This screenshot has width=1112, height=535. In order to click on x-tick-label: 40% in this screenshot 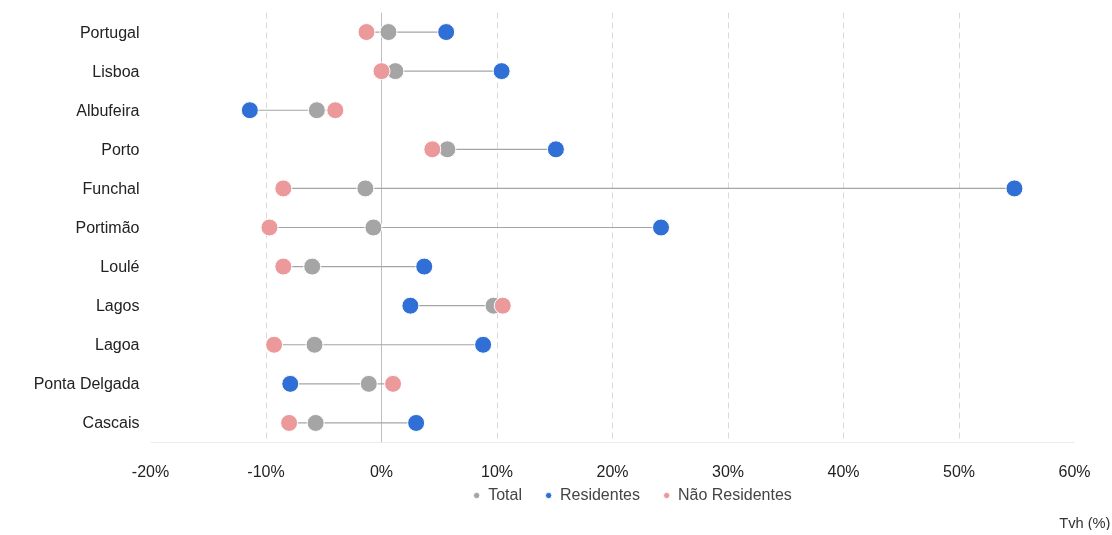, I will do `click(843, 471)`.